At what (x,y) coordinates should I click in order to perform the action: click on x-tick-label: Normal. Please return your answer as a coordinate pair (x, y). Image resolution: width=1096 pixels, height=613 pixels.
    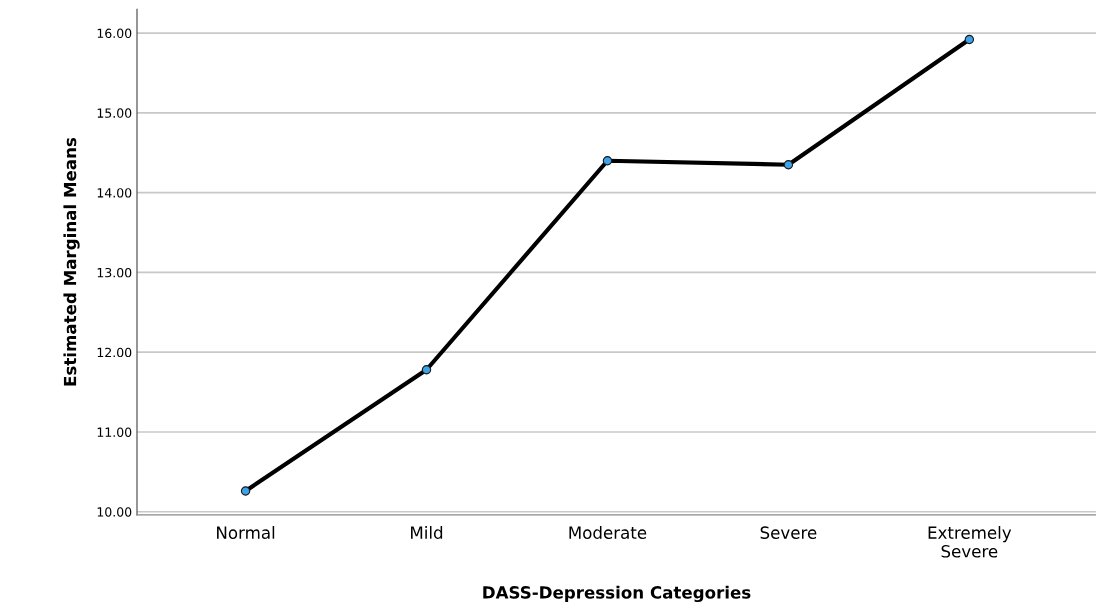
    Looking at the image, I should click on (246, 532).